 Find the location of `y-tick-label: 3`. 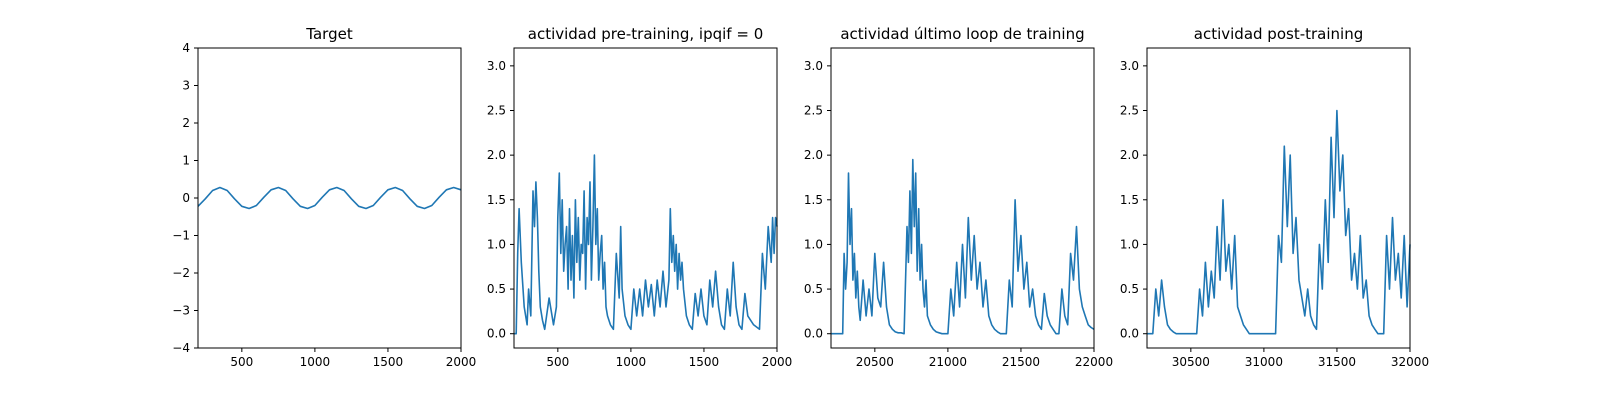

y-tick-label: 3 is located at coordinates (186, 86).